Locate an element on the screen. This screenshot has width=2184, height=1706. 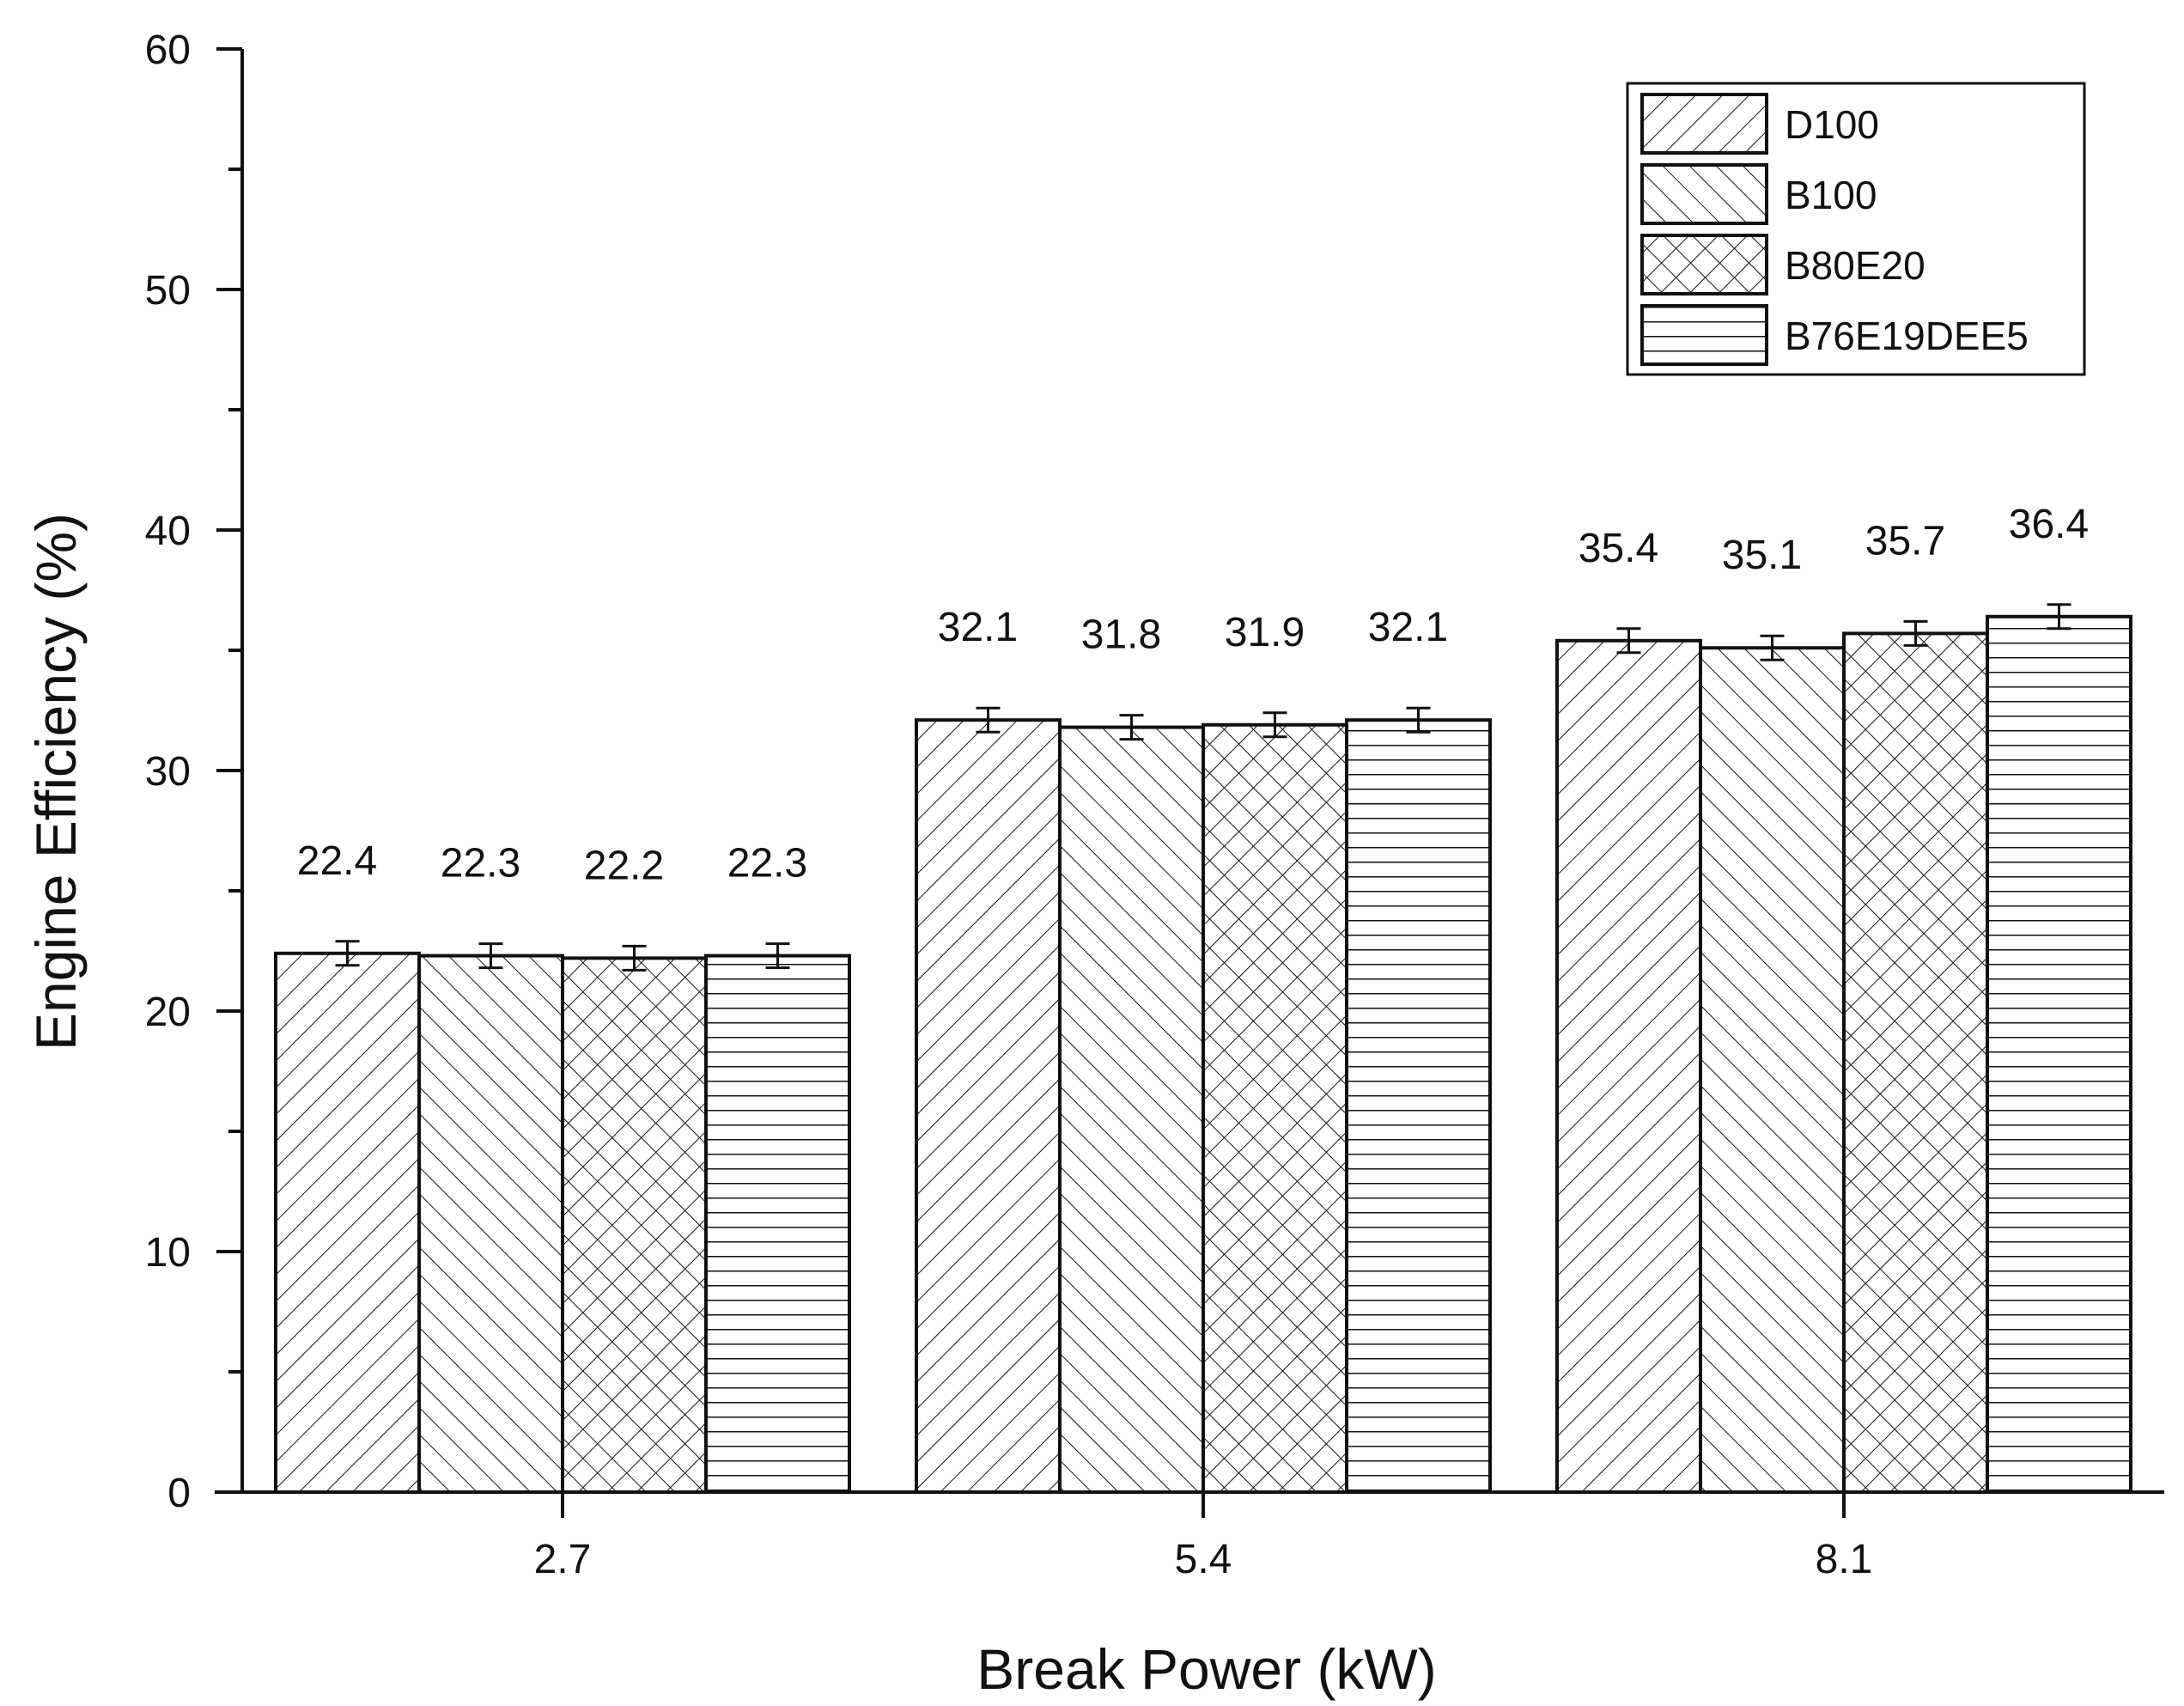
bar-D100-5.4 is located at coordinates (989, 1106).